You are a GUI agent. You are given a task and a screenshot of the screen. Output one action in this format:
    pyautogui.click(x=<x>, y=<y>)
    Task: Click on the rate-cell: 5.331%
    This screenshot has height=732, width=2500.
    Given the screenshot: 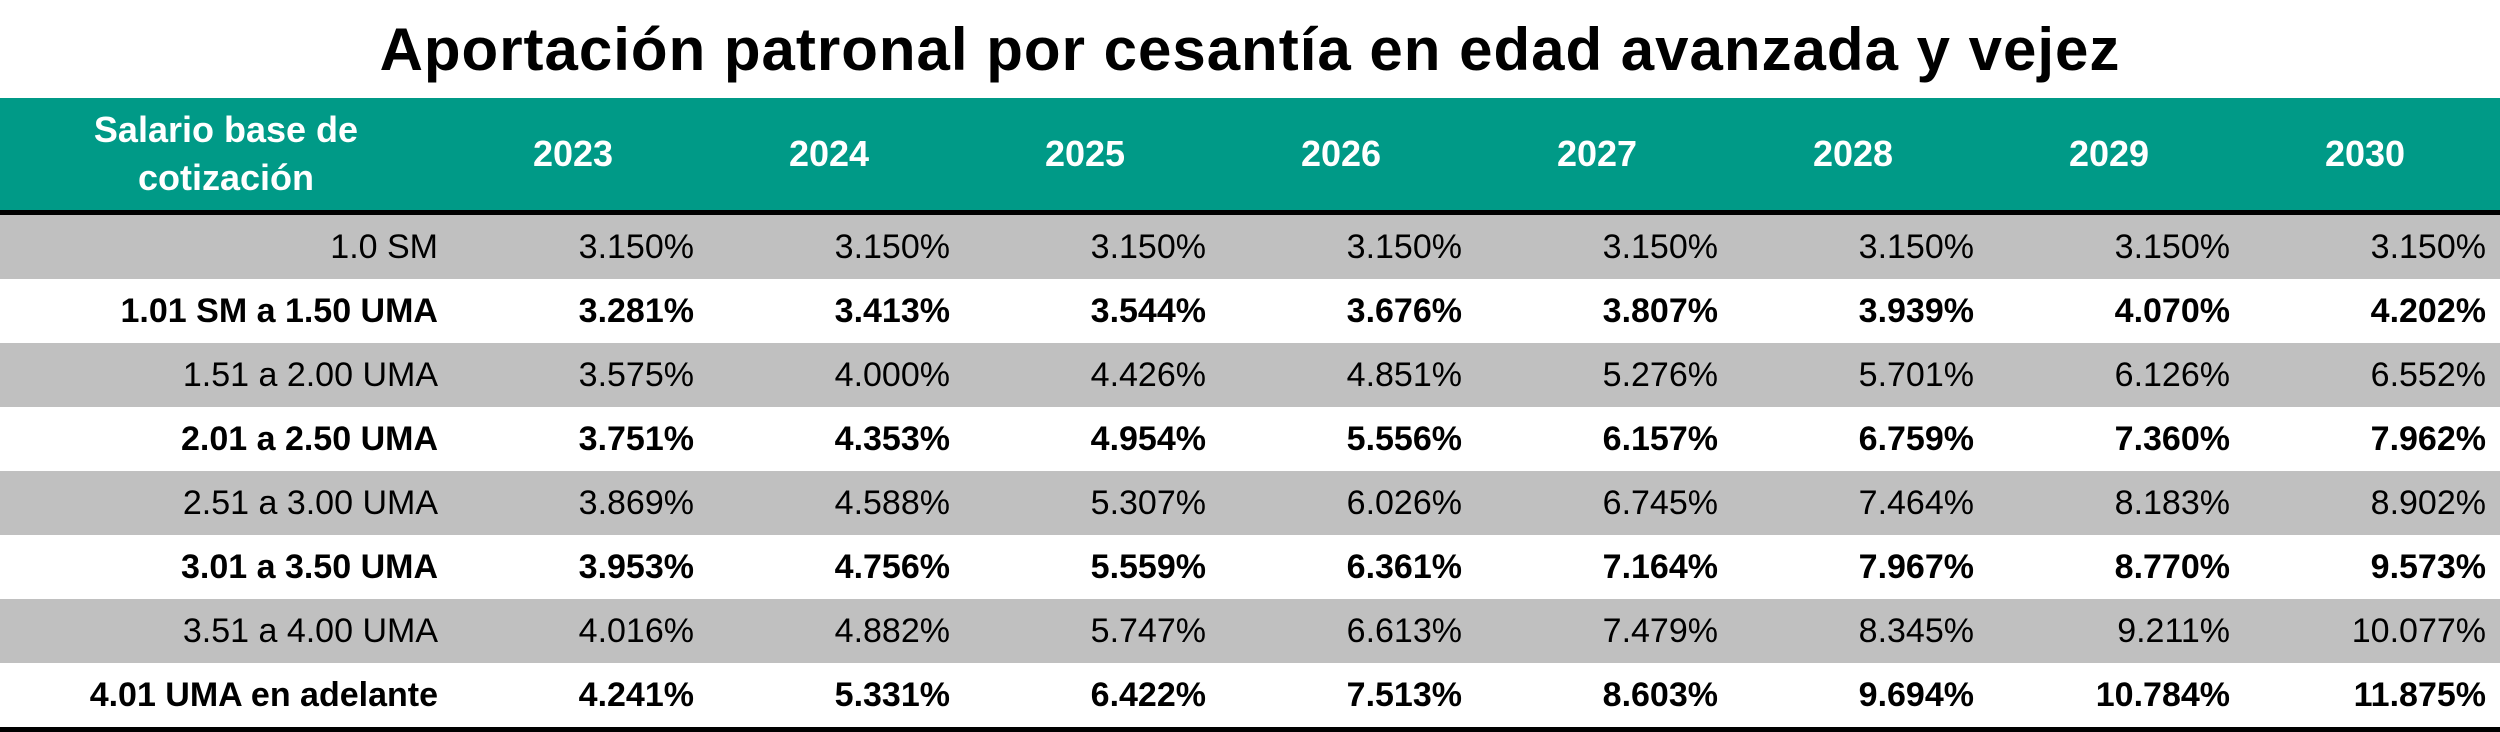 What is the action you would take?
    pyautogui.click(x=892, y=694)
    